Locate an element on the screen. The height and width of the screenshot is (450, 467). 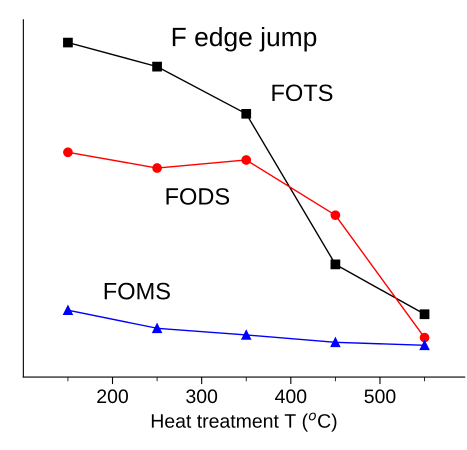
chart-title: F edge jump is located at coordinates (244, 39).